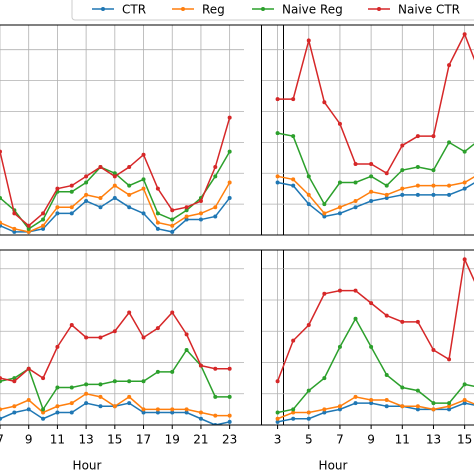 This screenshot has height=474, width=474. Describe the element at coordinates (312, 10) in the screenshot. I see `legend-label: Naive Reg` at that location.